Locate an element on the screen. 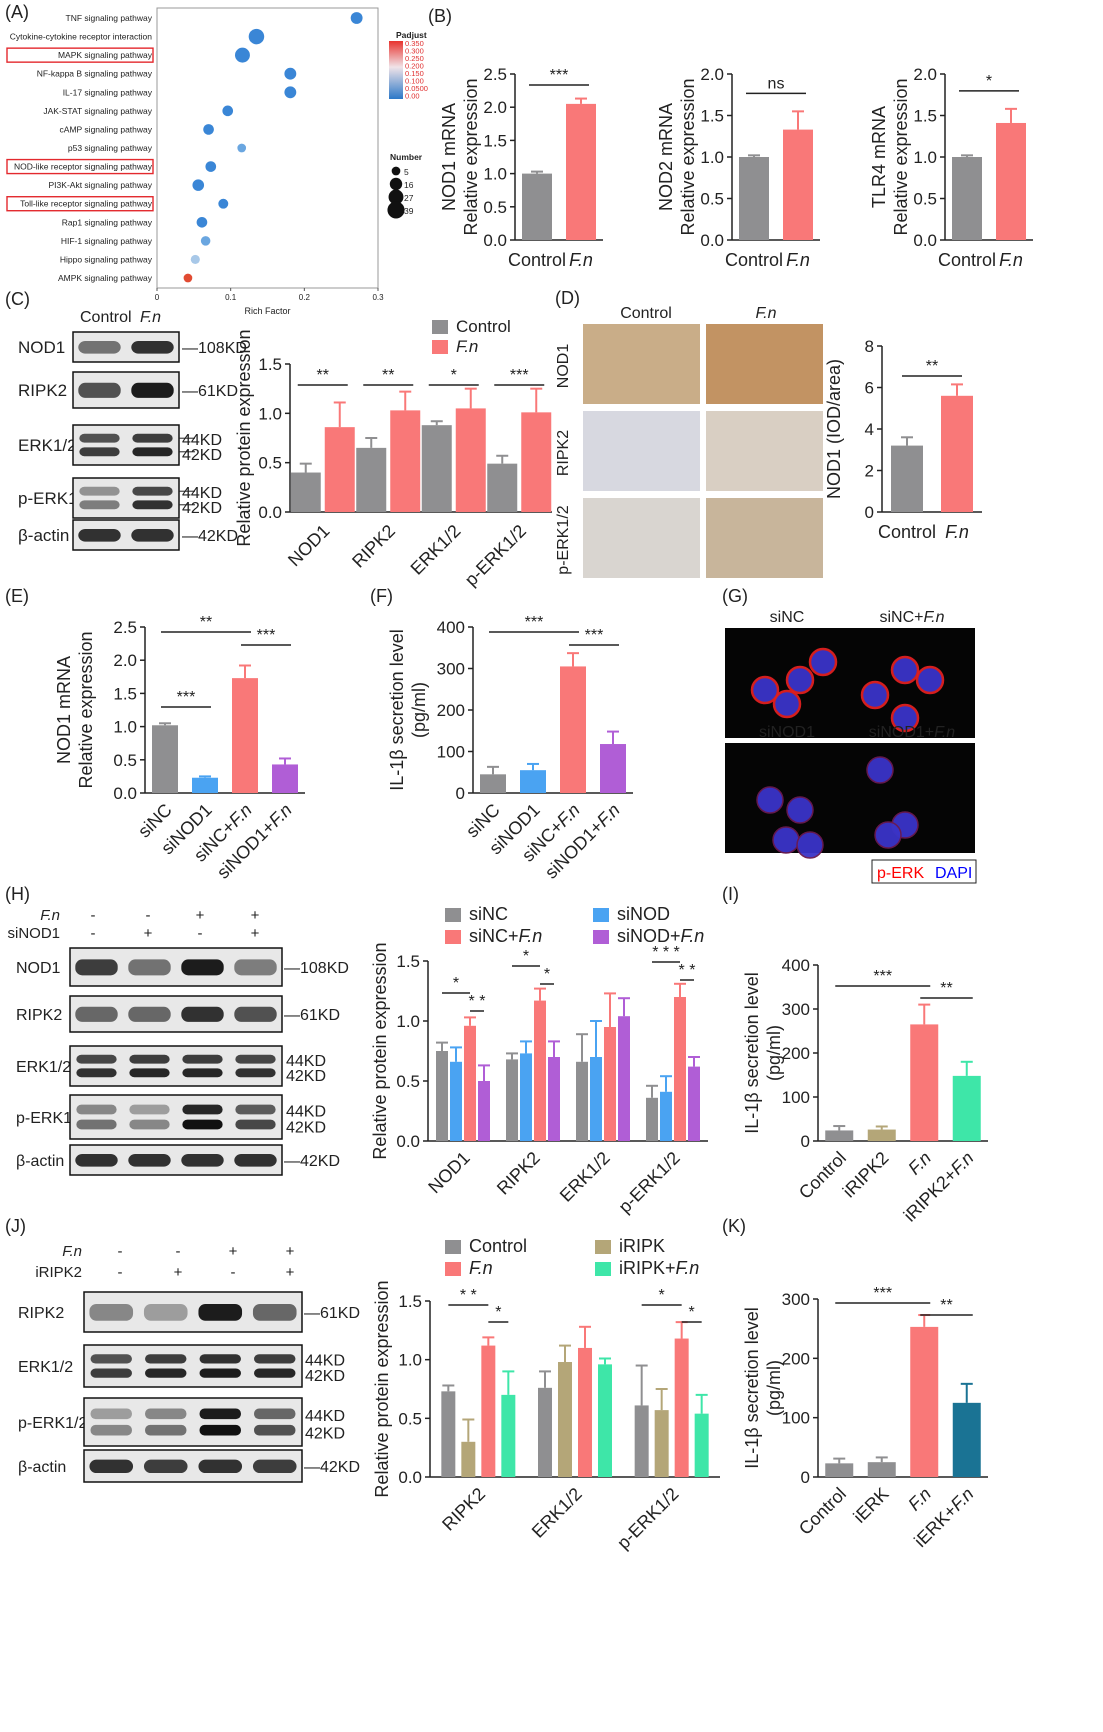  x-tick-label: RIPK2 is located at coordinates (373, 546).